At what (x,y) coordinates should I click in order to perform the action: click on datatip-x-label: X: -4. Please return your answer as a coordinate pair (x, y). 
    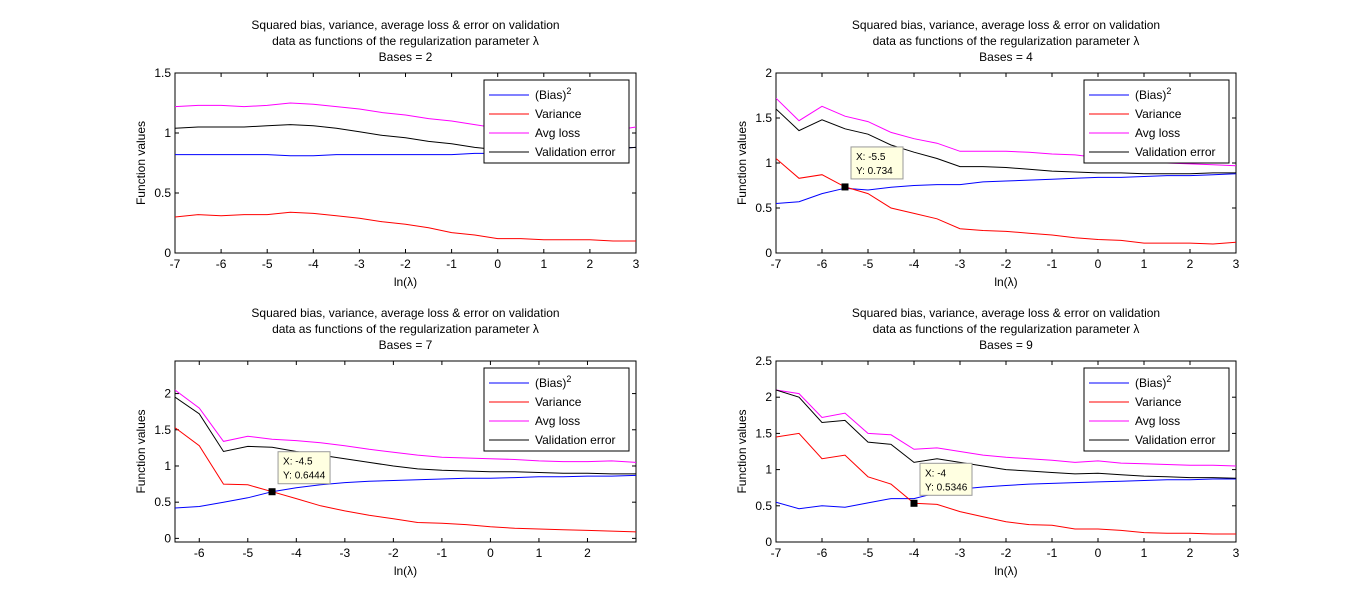
    Looking at the image, I should click on (936, 473).